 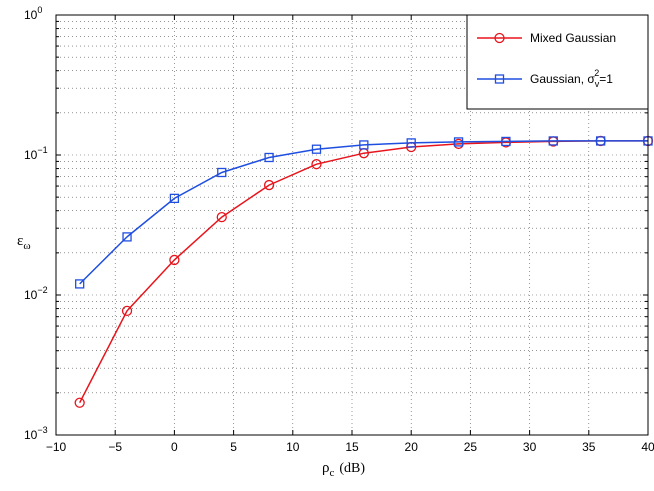 What do you see at coordinates (20, 241) in the screenshot?
I see `y-axis-label-symbol: ε` at bounding box center [20, 241].